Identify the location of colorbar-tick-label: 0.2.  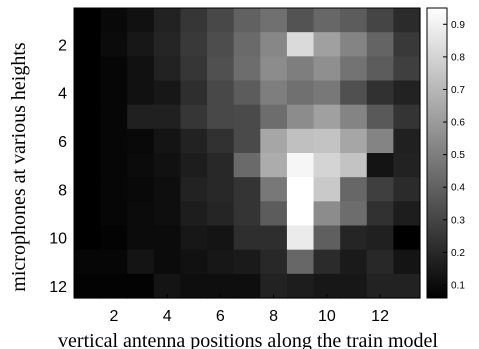
(458, 253).